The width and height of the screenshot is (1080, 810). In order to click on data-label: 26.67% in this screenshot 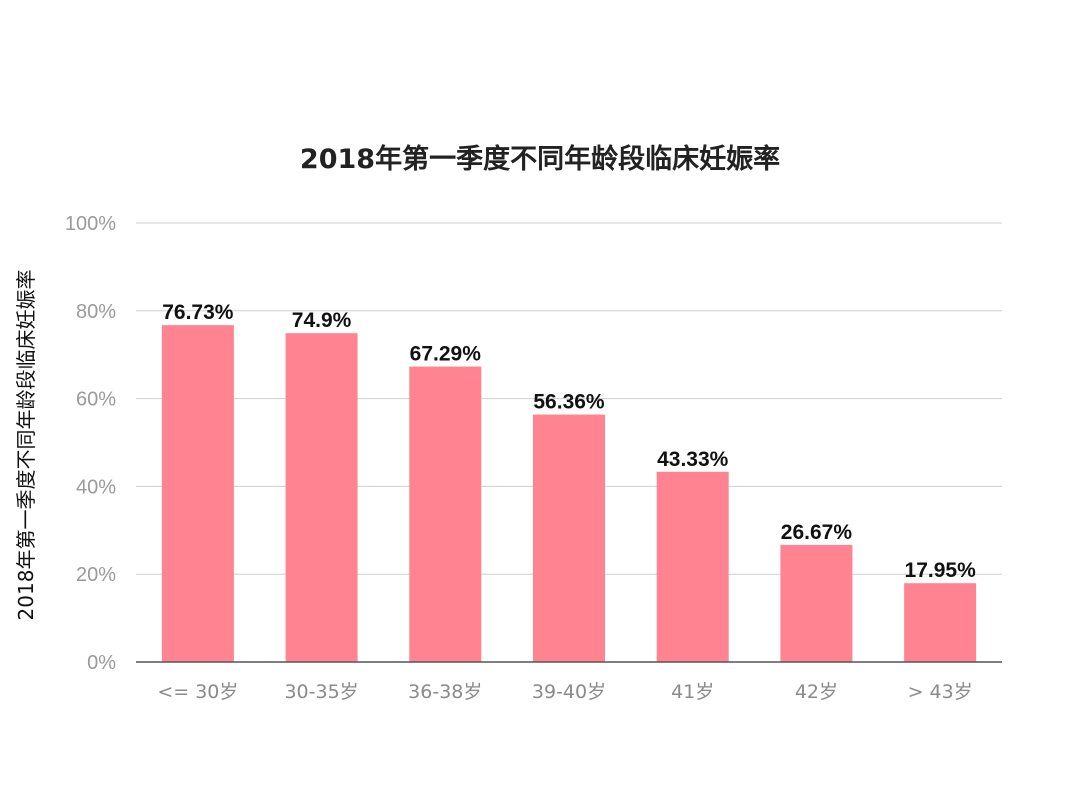, I will do `click(817, 532)`.